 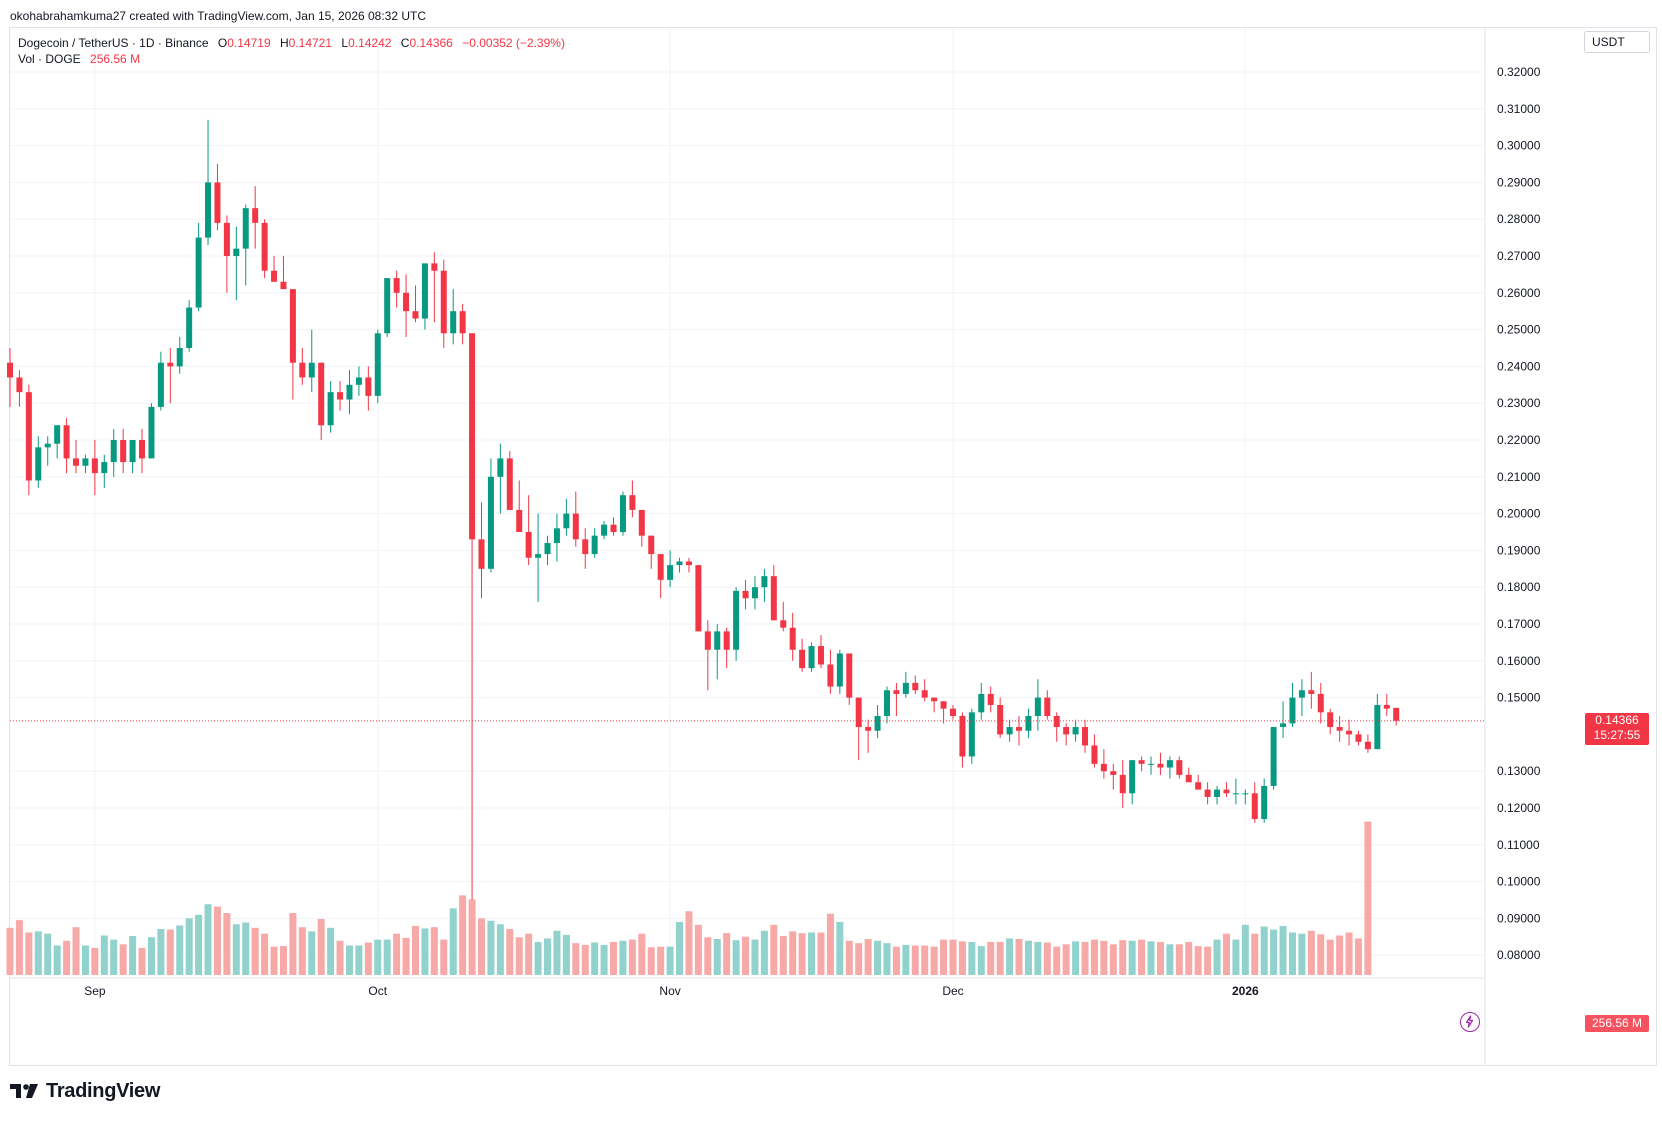 I want to click on y-tick-label: 0.11000, so click(x=1518, y=845).